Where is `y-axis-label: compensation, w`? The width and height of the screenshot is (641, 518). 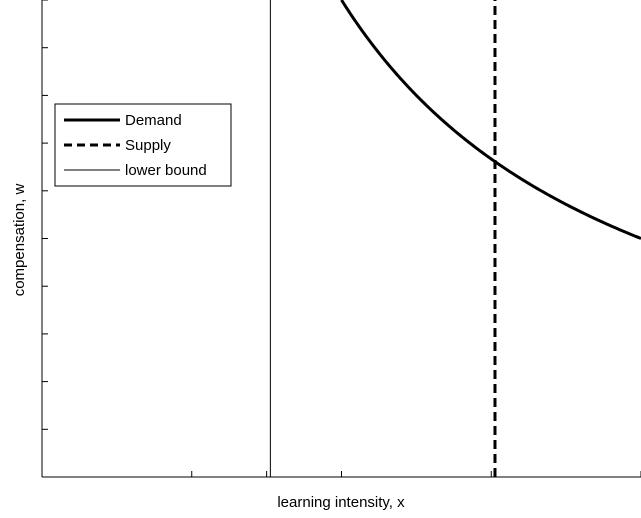 y-axis-label: compensation, w is located at coordinates (19, 240).